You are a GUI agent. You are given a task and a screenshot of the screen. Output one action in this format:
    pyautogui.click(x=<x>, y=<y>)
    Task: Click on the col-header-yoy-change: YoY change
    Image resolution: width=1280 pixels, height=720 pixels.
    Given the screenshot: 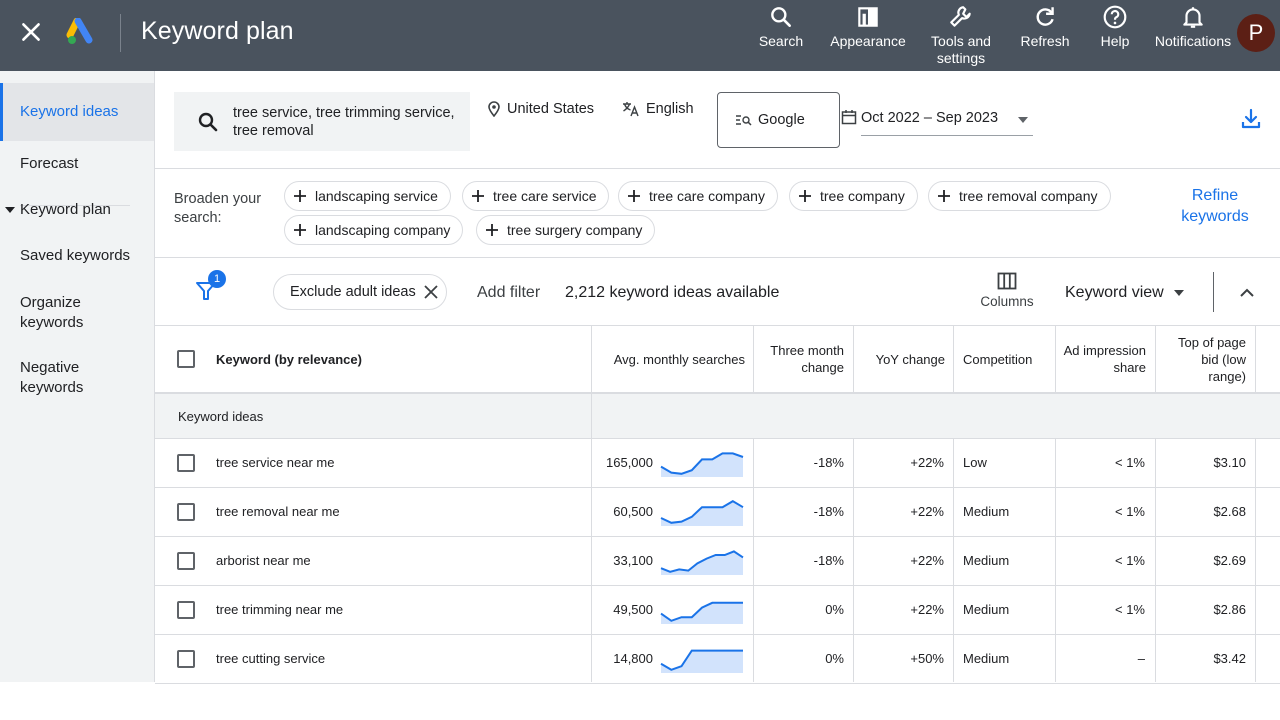 What is the action you would take?
    pyautogui.click(x=910, y=359)
    